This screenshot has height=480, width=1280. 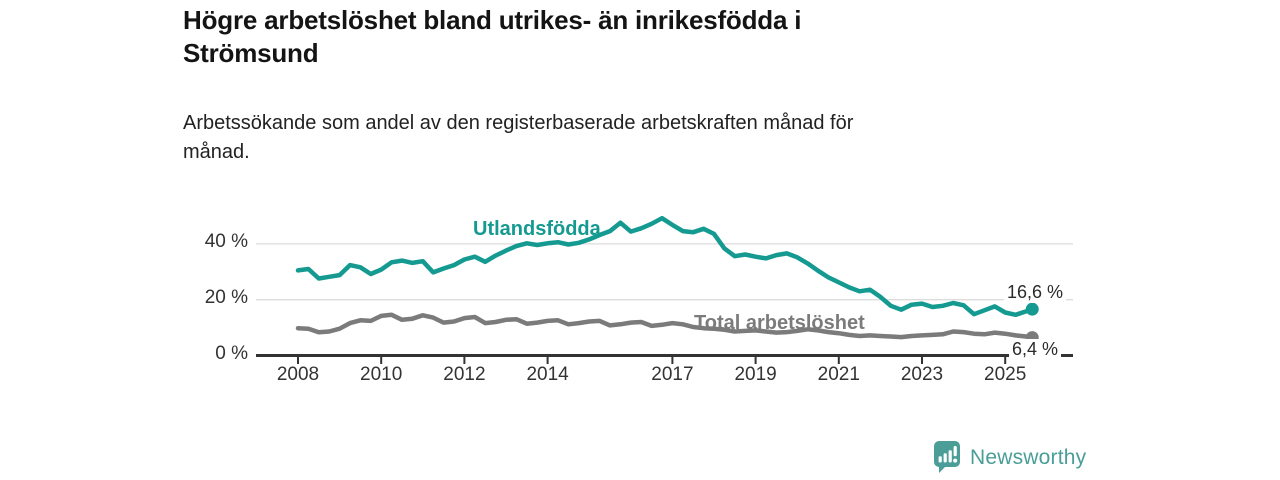 What do you see at coordinates (298, 374) in the screenshot?
I see `x-tick-label: 2008` at bounding box center [298, 374].